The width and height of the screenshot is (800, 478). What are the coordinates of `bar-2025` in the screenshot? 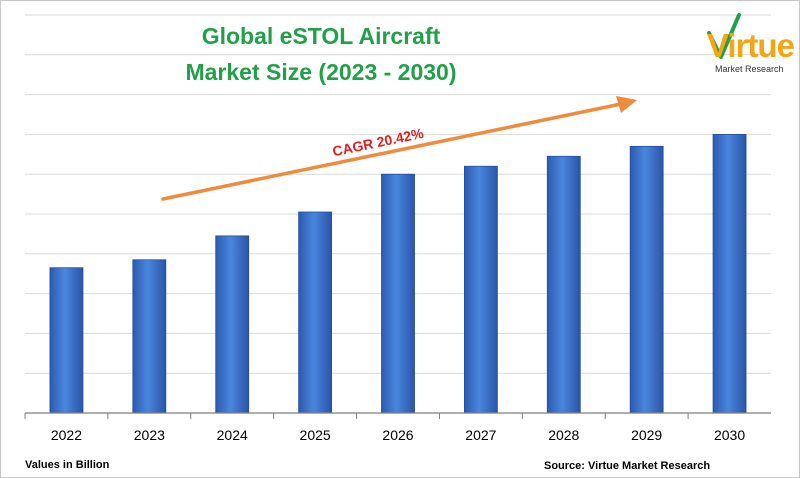 It's located at (315, 312).